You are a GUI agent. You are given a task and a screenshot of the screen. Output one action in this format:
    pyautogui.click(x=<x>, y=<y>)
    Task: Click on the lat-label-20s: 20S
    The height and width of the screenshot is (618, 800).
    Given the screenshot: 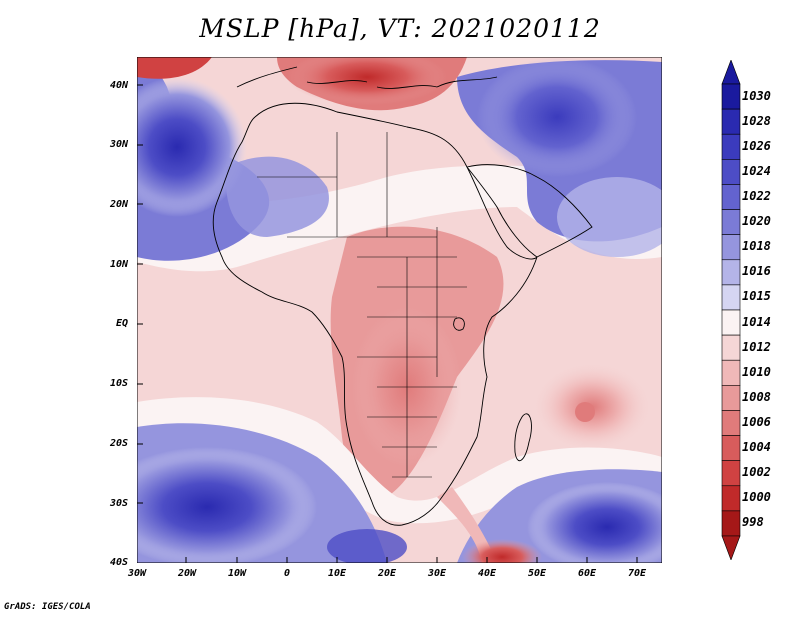 What is the action you would take?
    pyautogui.click(x=118, y=443)
    